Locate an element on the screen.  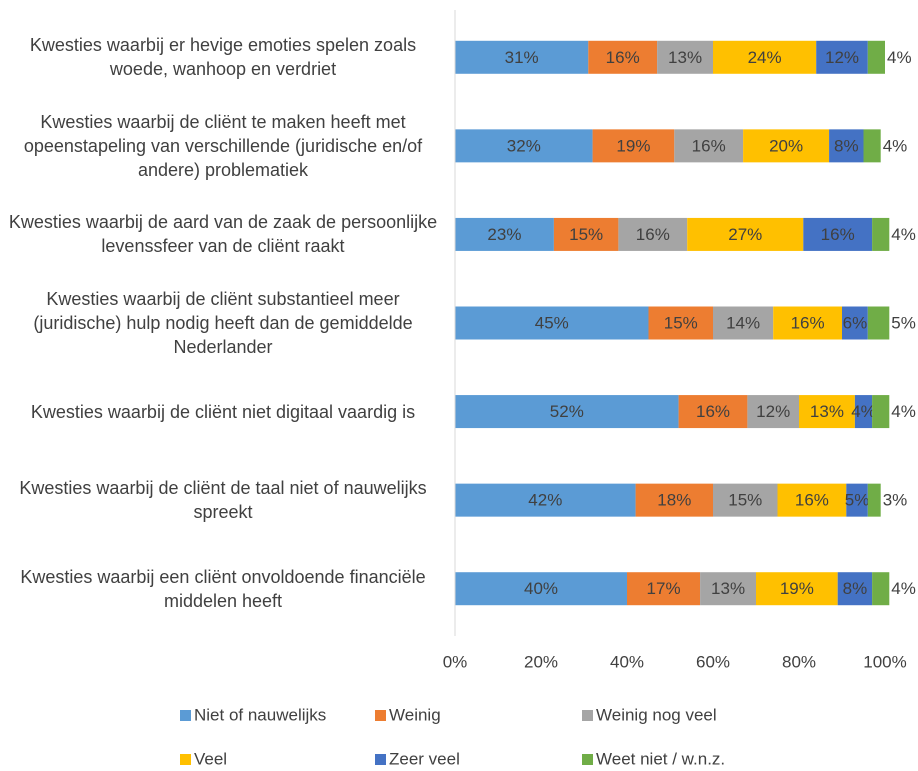
data-label: 27% is located at coordinates (745, 234).